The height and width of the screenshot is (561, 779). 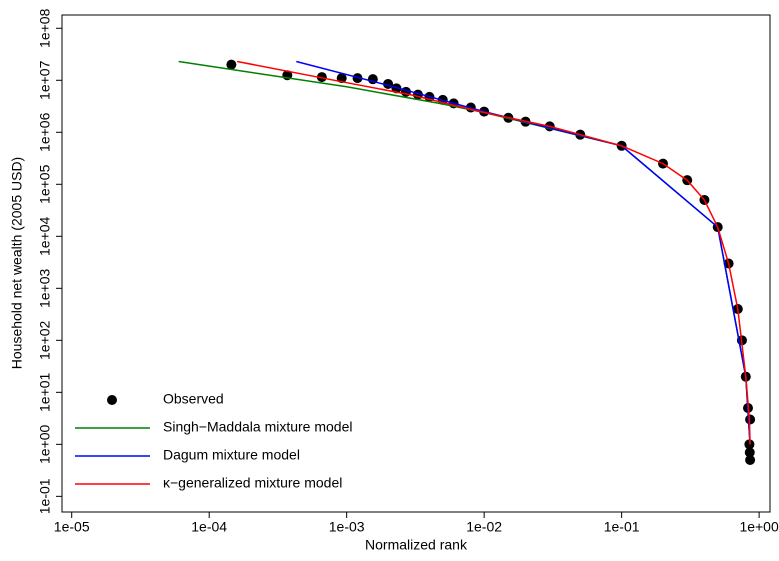 What do you see at coordinates (45, 28) in the screenshot?
I see `y-tick-label: 1e+08` at bounding box center [45, 28].